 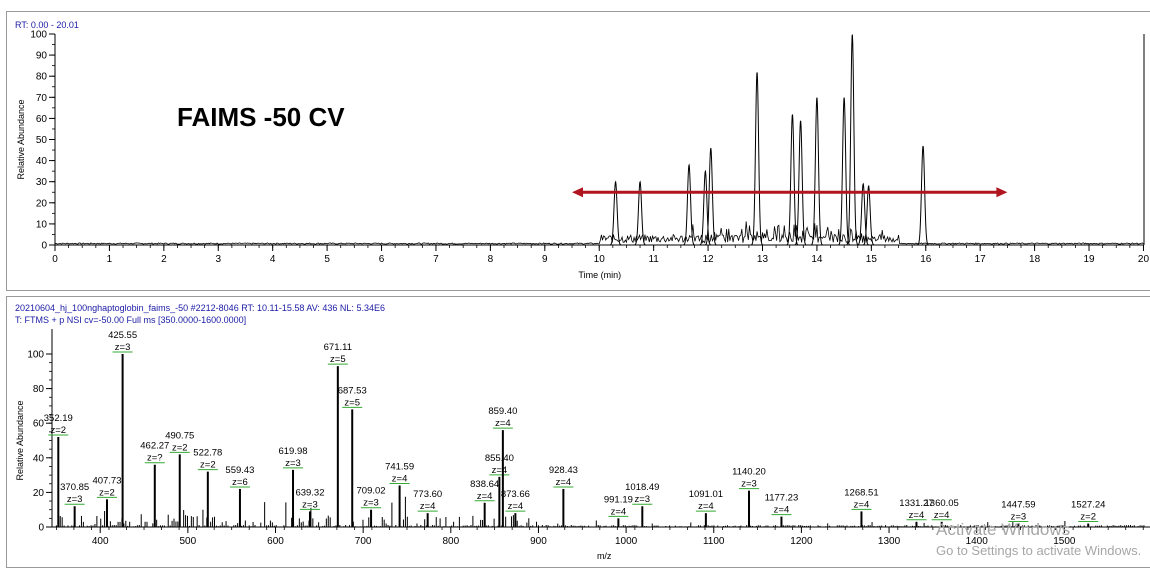 I want to click on x-tick-label: 16, so click(x=926, y=259).